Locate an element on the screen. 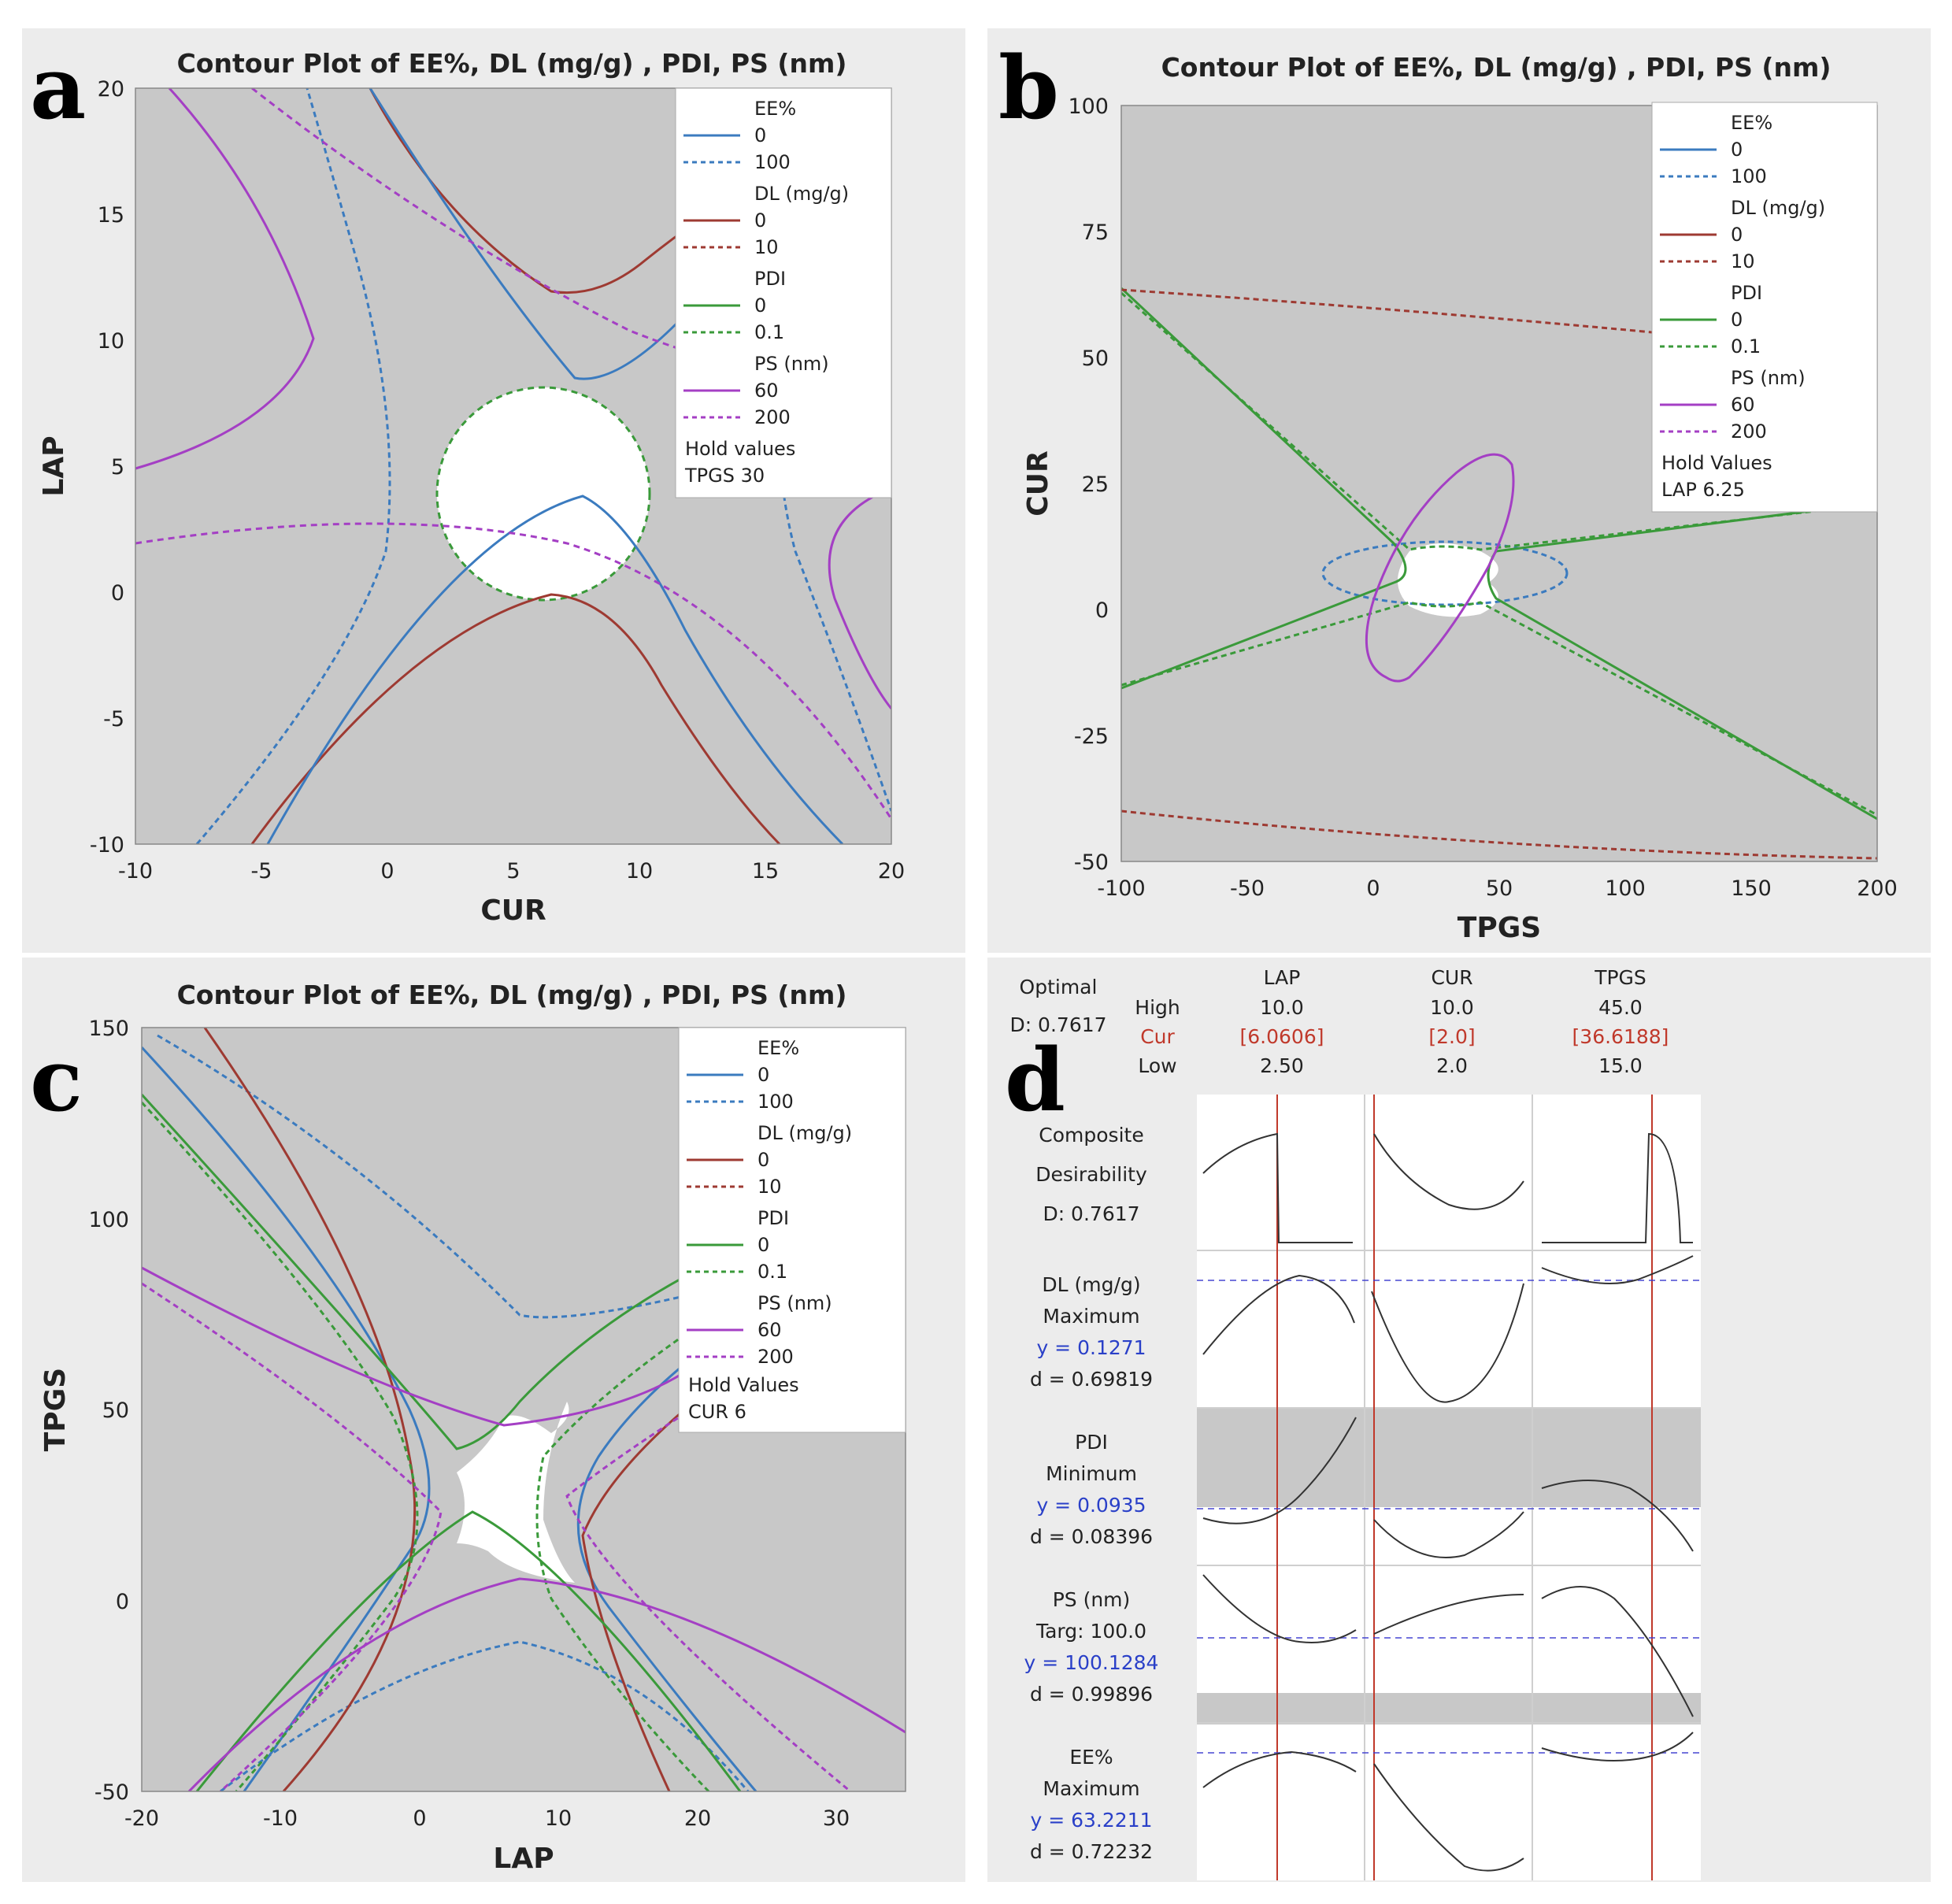 The height and width of the screenshot is (1904, 1952). row-high-label: High is located at coordinates (1157, 1007).